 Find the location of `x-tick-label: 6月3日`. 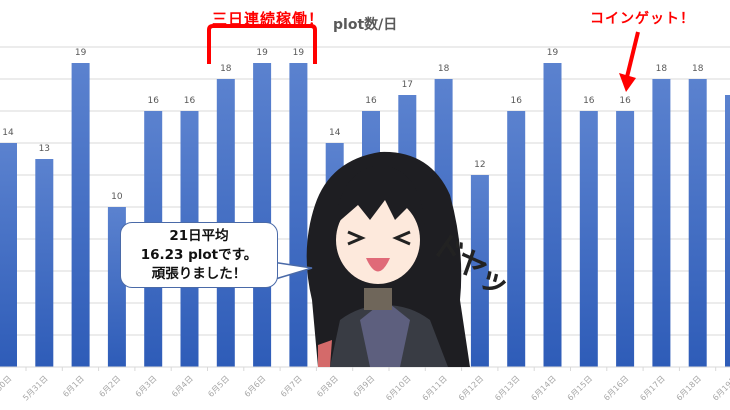

x-tick-label: 6月3日 is located at coordinates (146, 386).